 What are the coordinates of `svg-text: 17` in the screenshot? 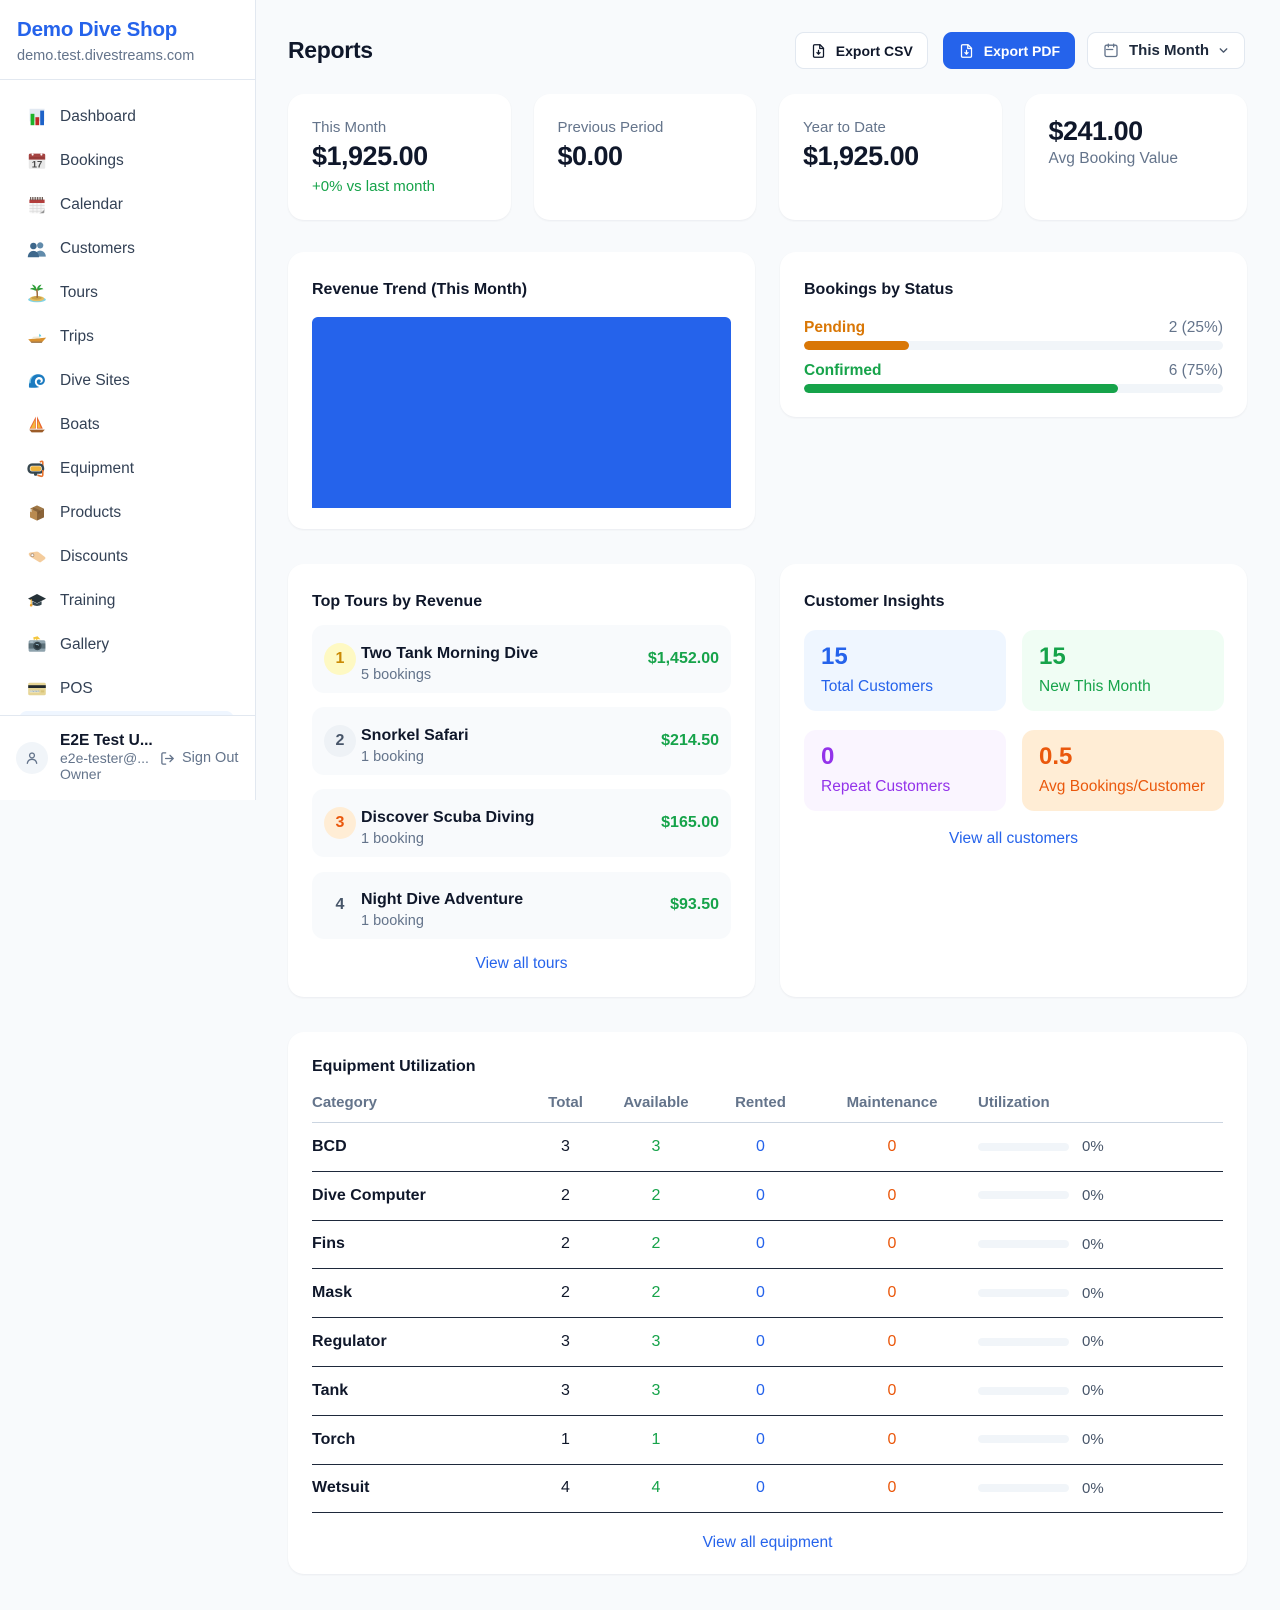 It's located at (37, 164).